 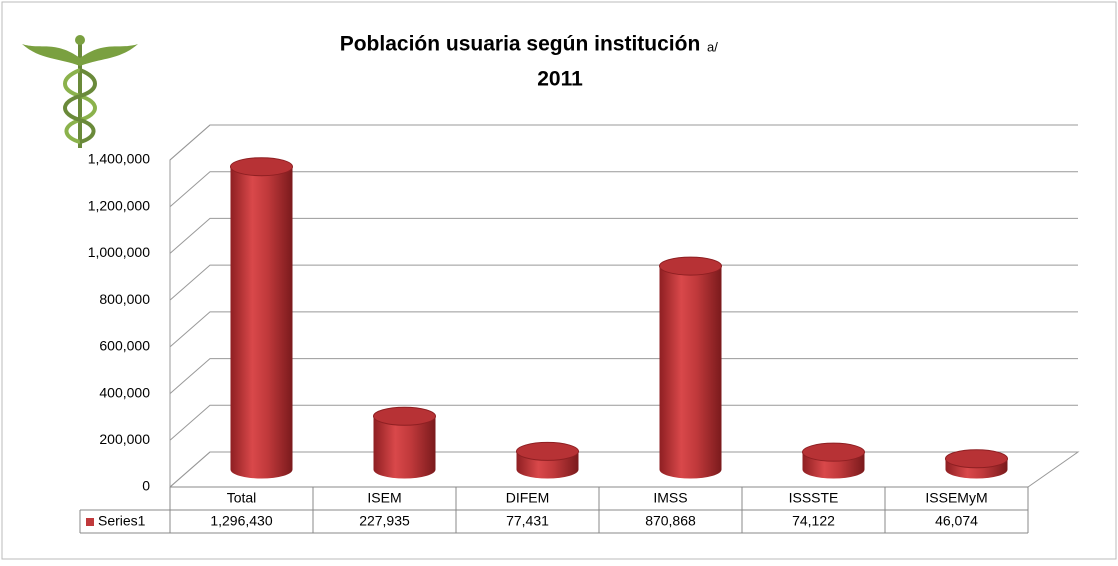 I want to click on y-tick-label: 0, so click(x=146, y=486).